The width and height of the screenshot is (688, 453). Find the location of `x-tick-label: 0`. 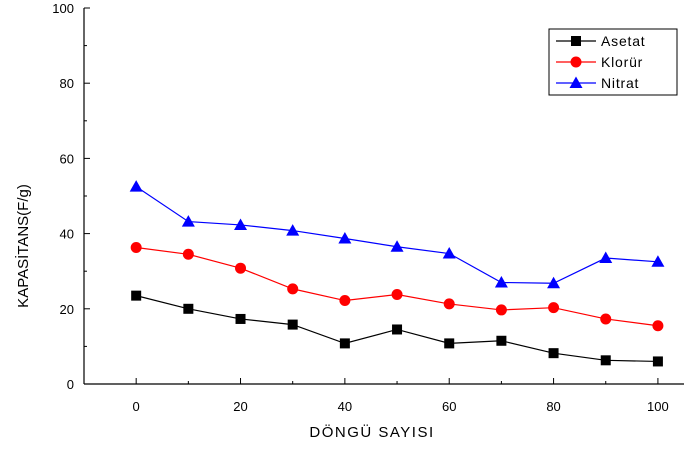

x-tick-label: 0 is located at coordinates (136, 406).